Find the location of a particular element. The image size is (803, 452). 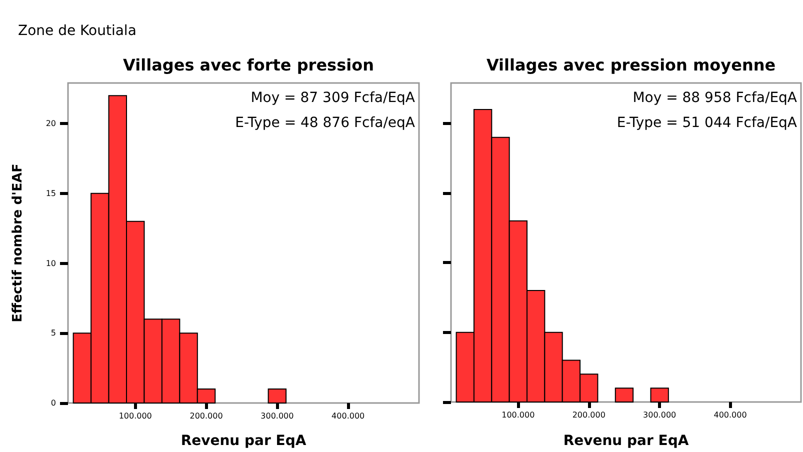

y-tick-label: 15 is located at coordinates (51, 193).